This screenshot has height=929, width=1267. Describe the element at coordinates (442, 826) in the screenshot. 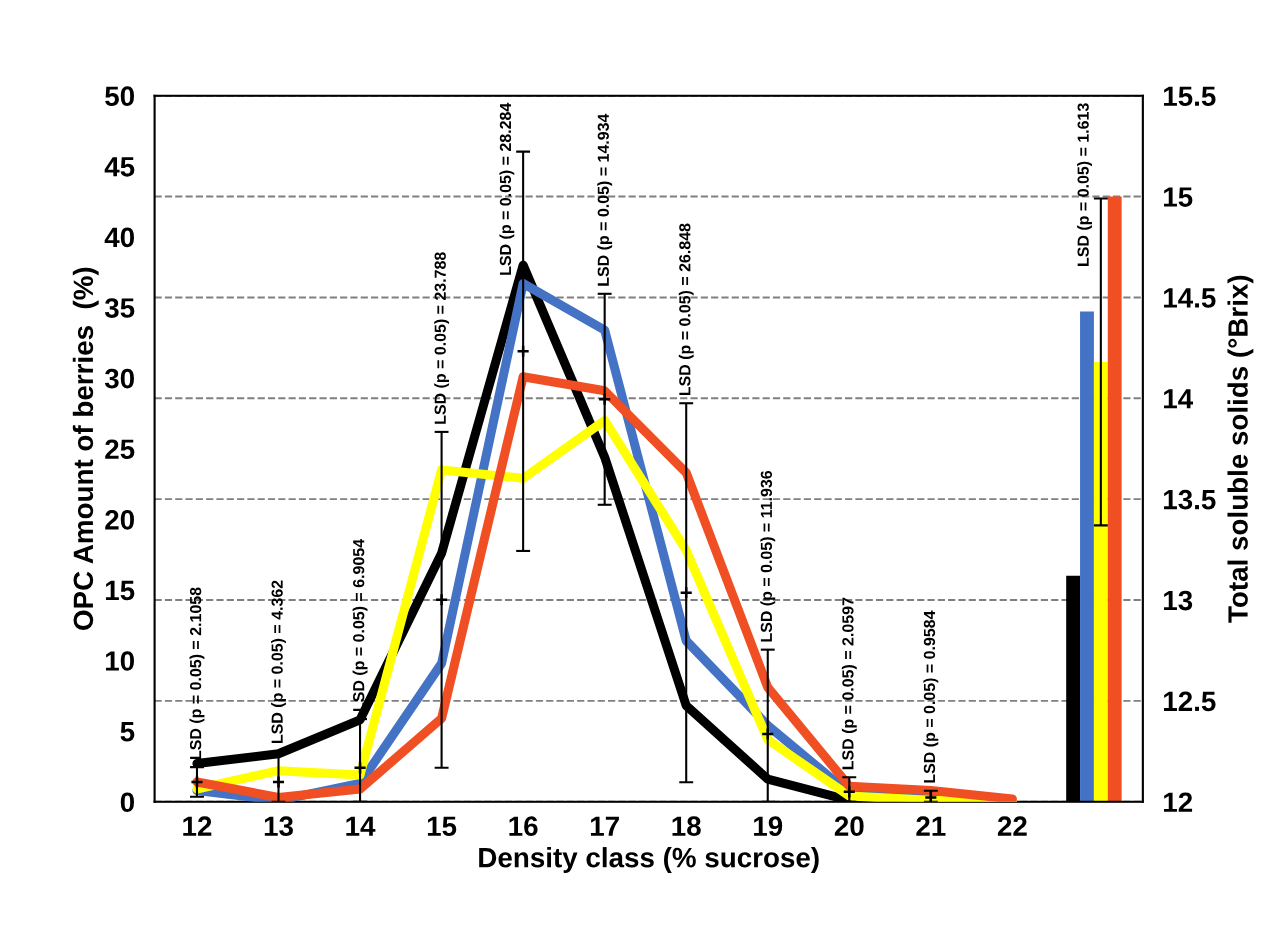

I see `x-tick-label: 15` at that location.